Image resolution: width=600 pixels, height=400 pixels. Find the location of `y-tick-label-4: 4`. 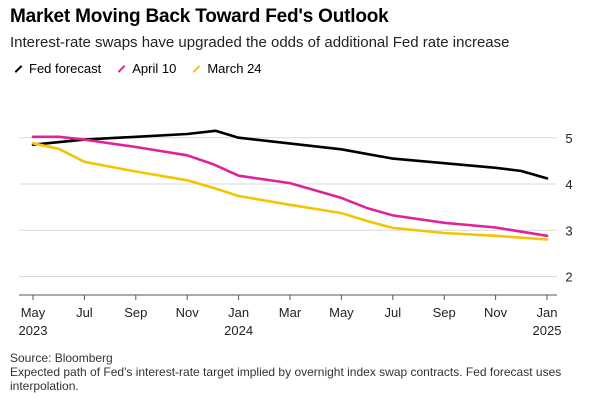

y-tick-label-4: 4 is located at coordinates (568, 184).